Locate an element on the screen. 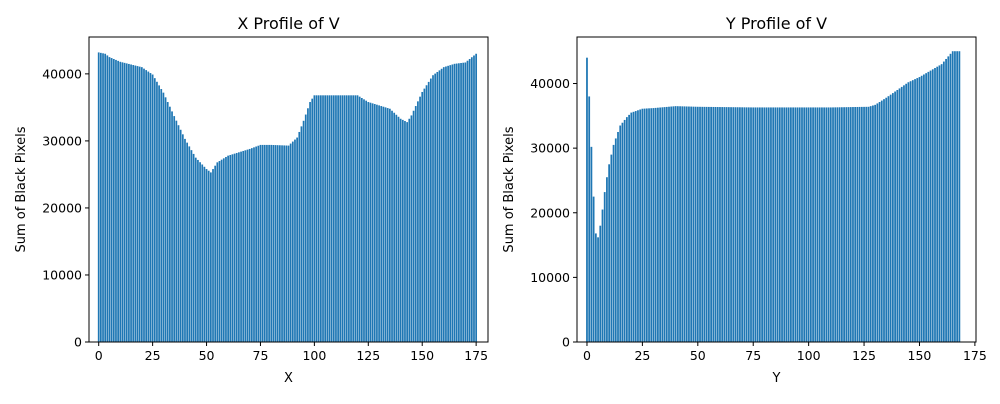 This screenshot has width=1000, height=404. x-tick-label: 75 is located at coordinates (753, 355).